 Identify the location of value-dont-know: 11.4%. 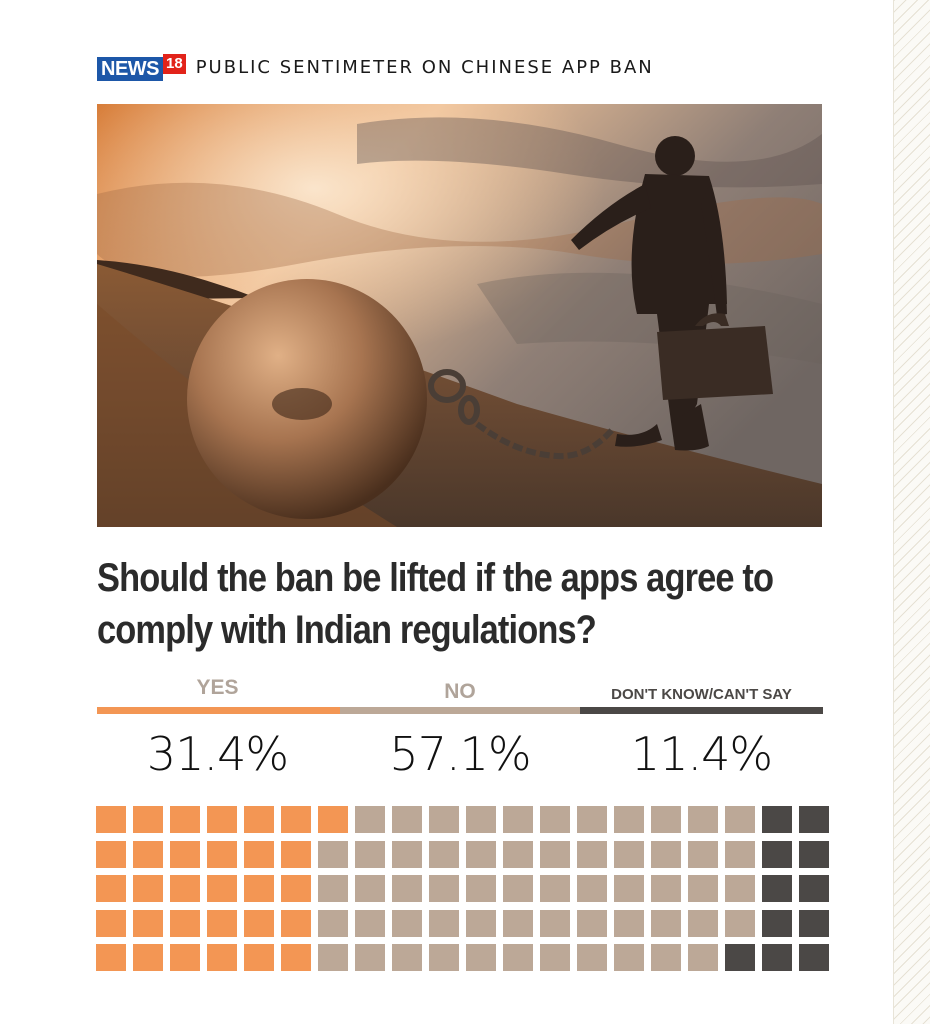
(701, 754).